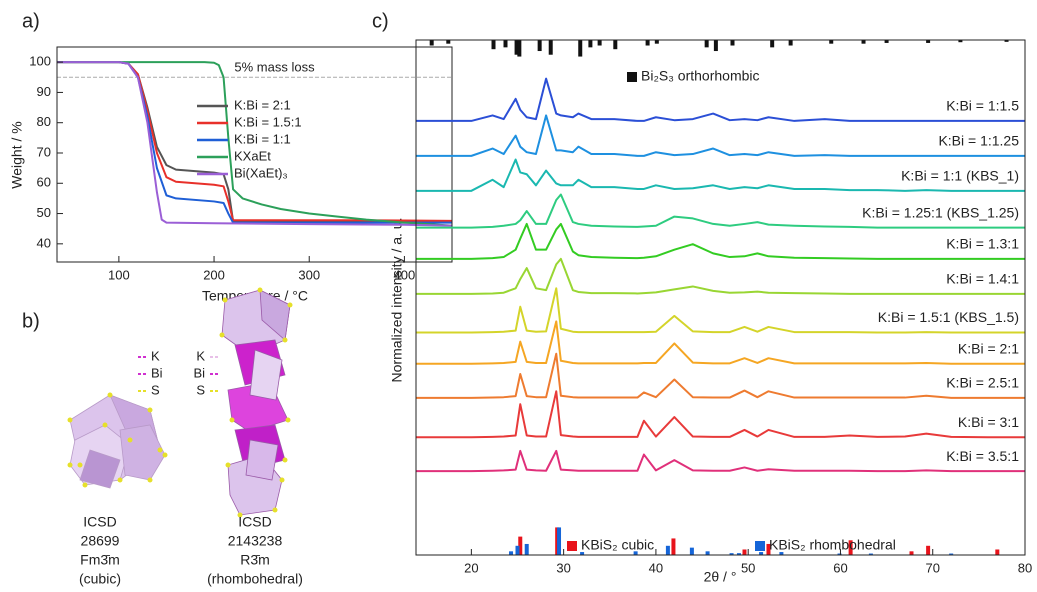 The width and height of the screenshot is (1037, 592). Describe the element at coordinates (255, 541) in the screenshot. I see `structure-label: 2143238` at that location.